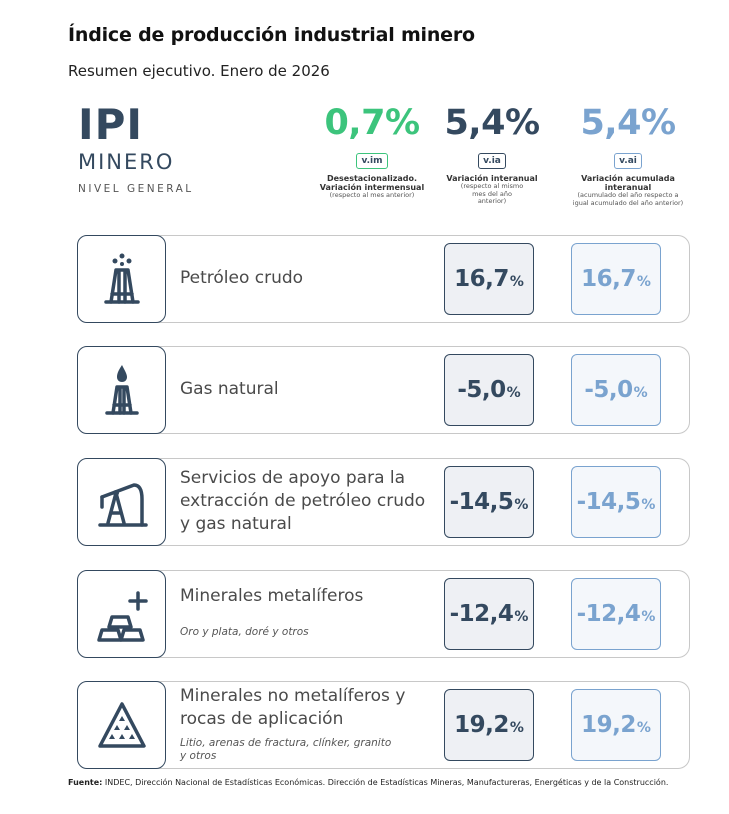  I want to click on value-via: -12,4%, so click(489, 614).